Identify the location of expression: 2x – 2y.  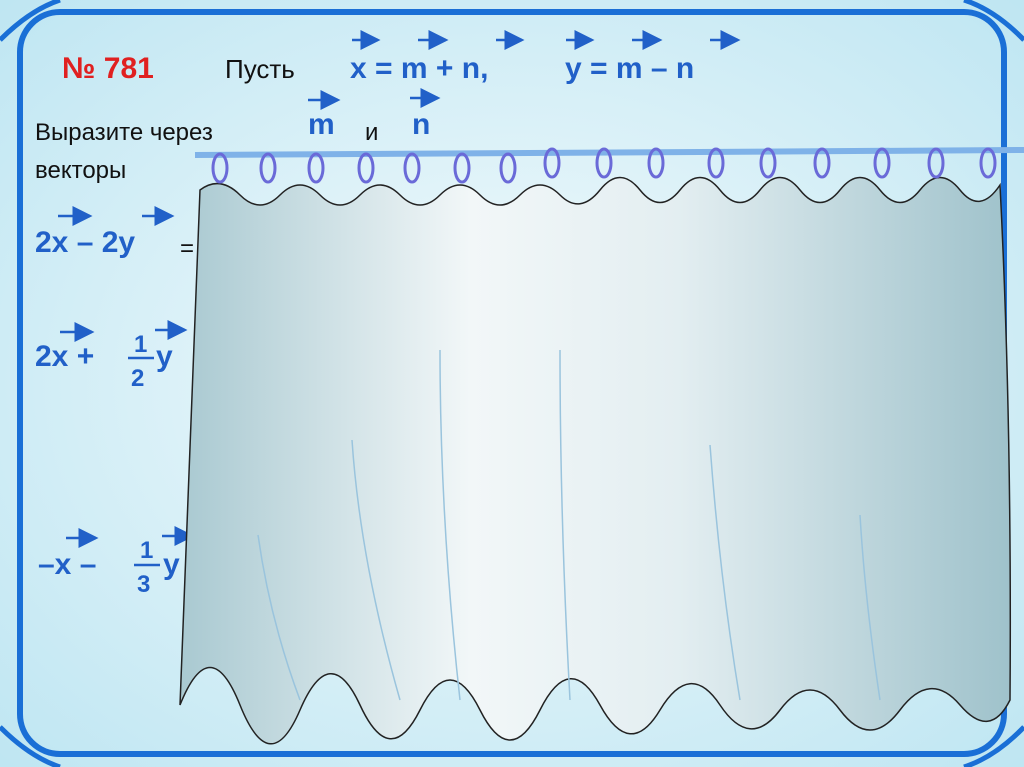
(85, 242).